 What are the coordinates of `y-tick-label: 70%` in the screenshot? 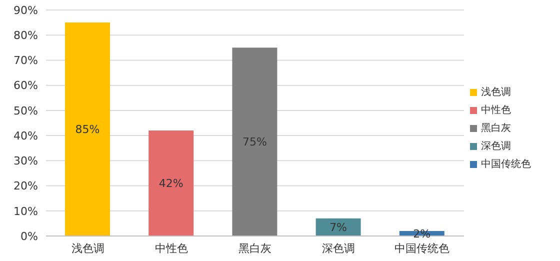 It's located at (26, 61).